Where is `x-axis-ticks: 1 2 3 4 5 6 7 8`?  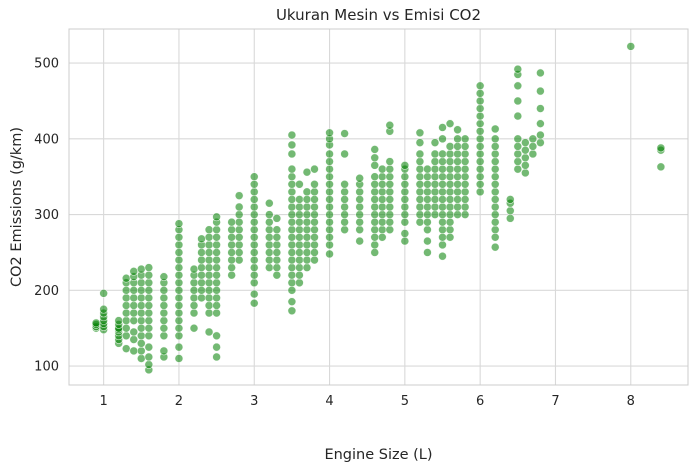 x-axis-ticks: 1 2 3 4 5 6 7 8 is located at coordinates (366, 401).